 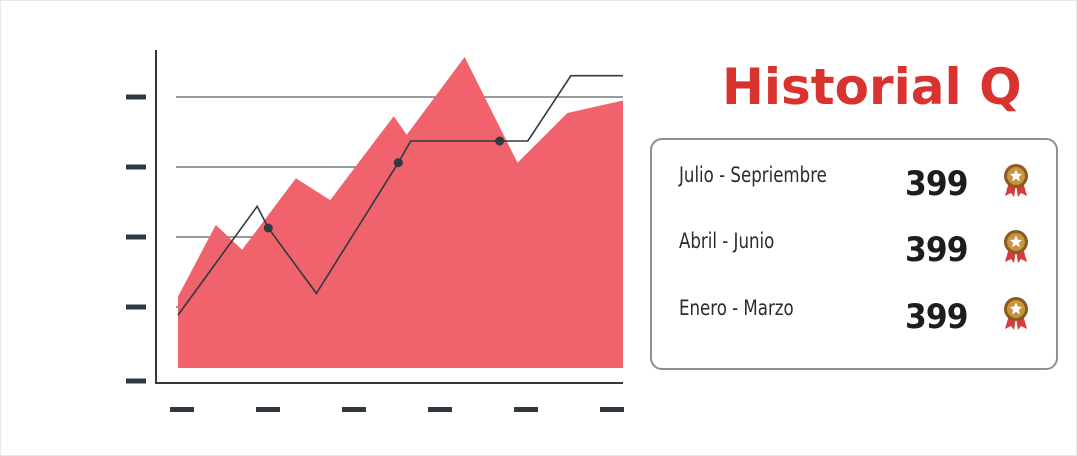 I want to click on history-row-q1: Enero - Marzo 399, so click(x=854, y=323).